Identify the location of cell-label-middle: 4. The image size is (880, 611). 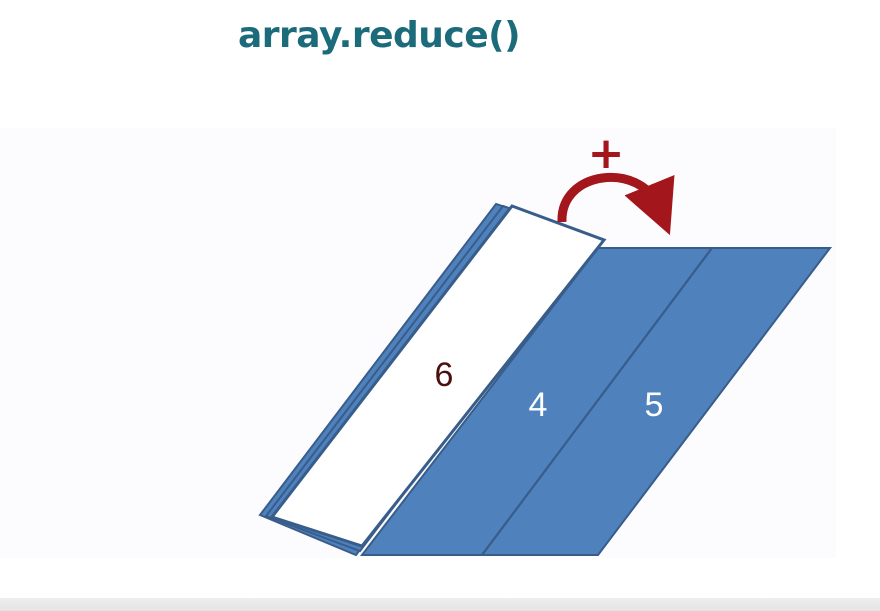
(538, 405).